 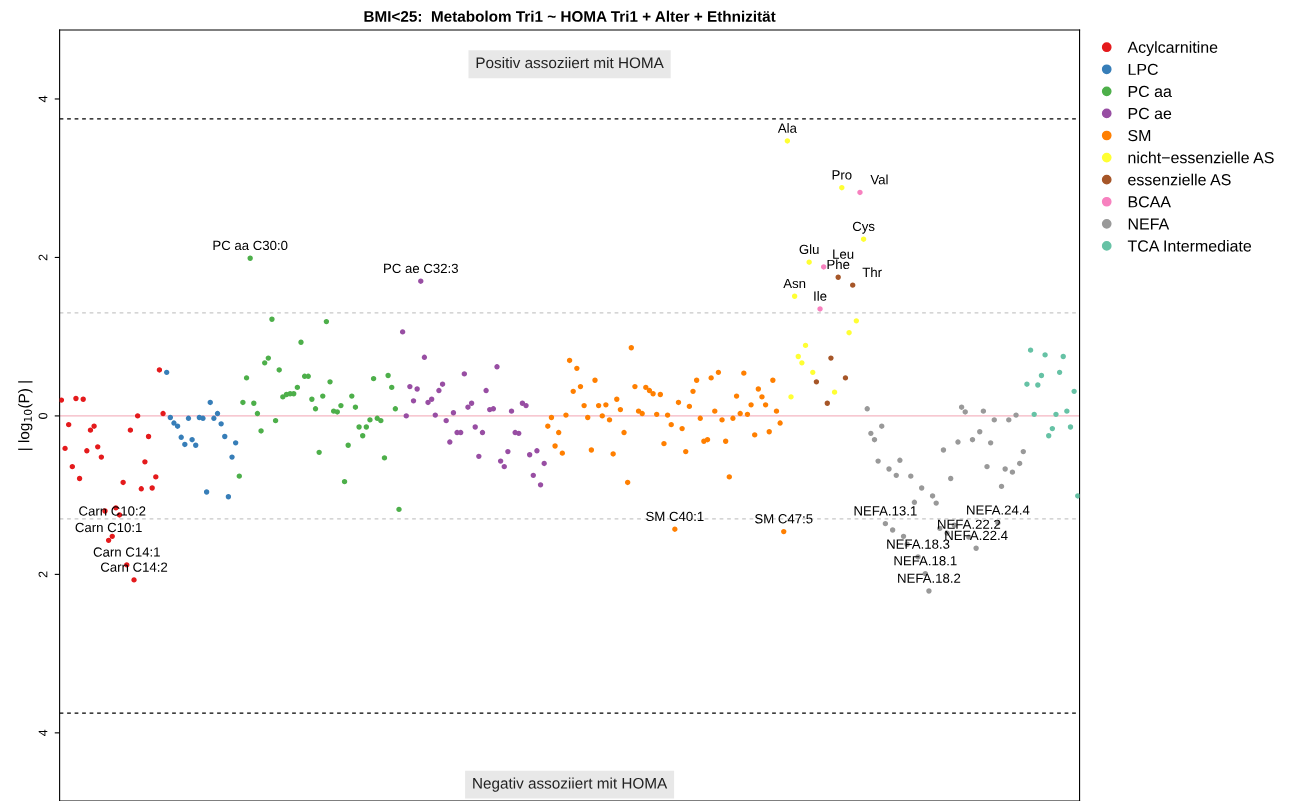 I want to click on y-axis-title: | log$_{10}$(P) |, so click(x=25, y=415).